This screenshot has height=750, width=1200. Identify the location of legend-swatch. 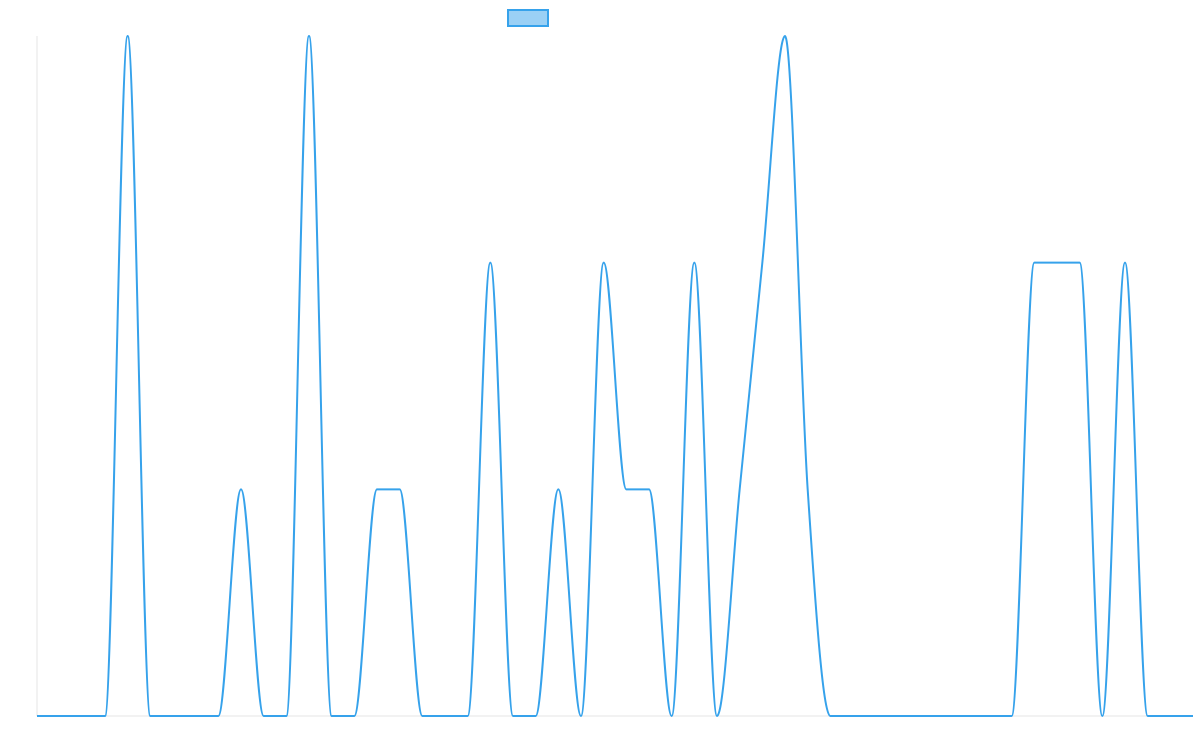
(528, 18).